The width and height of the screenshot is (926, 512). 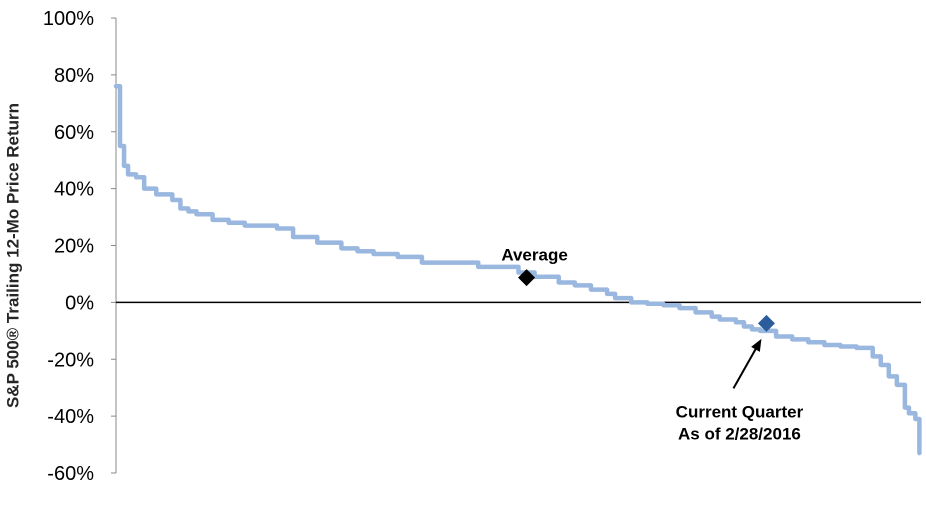 I want to click on annotation-current-quarter: Current Quarter, so click(x=740, y=411).